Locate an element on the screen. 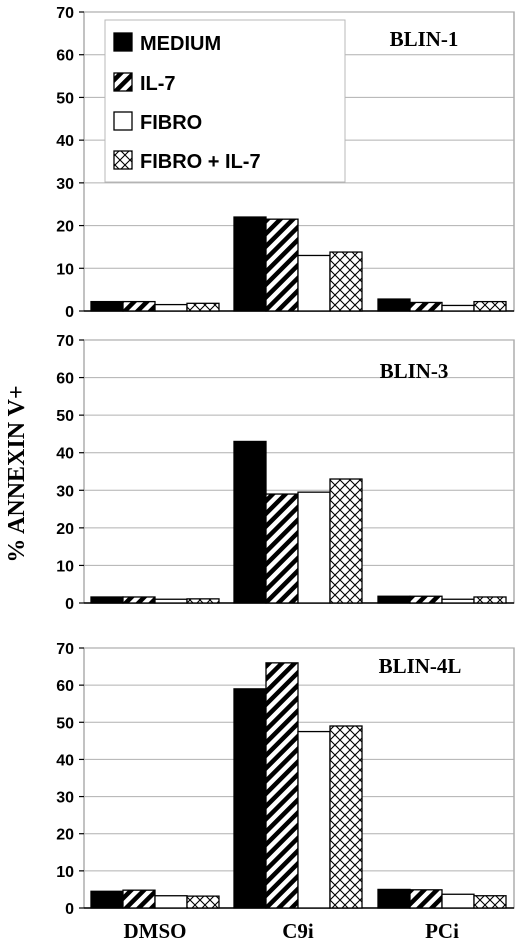  x-category-label: DMSO is located at coordinates (155, 931).